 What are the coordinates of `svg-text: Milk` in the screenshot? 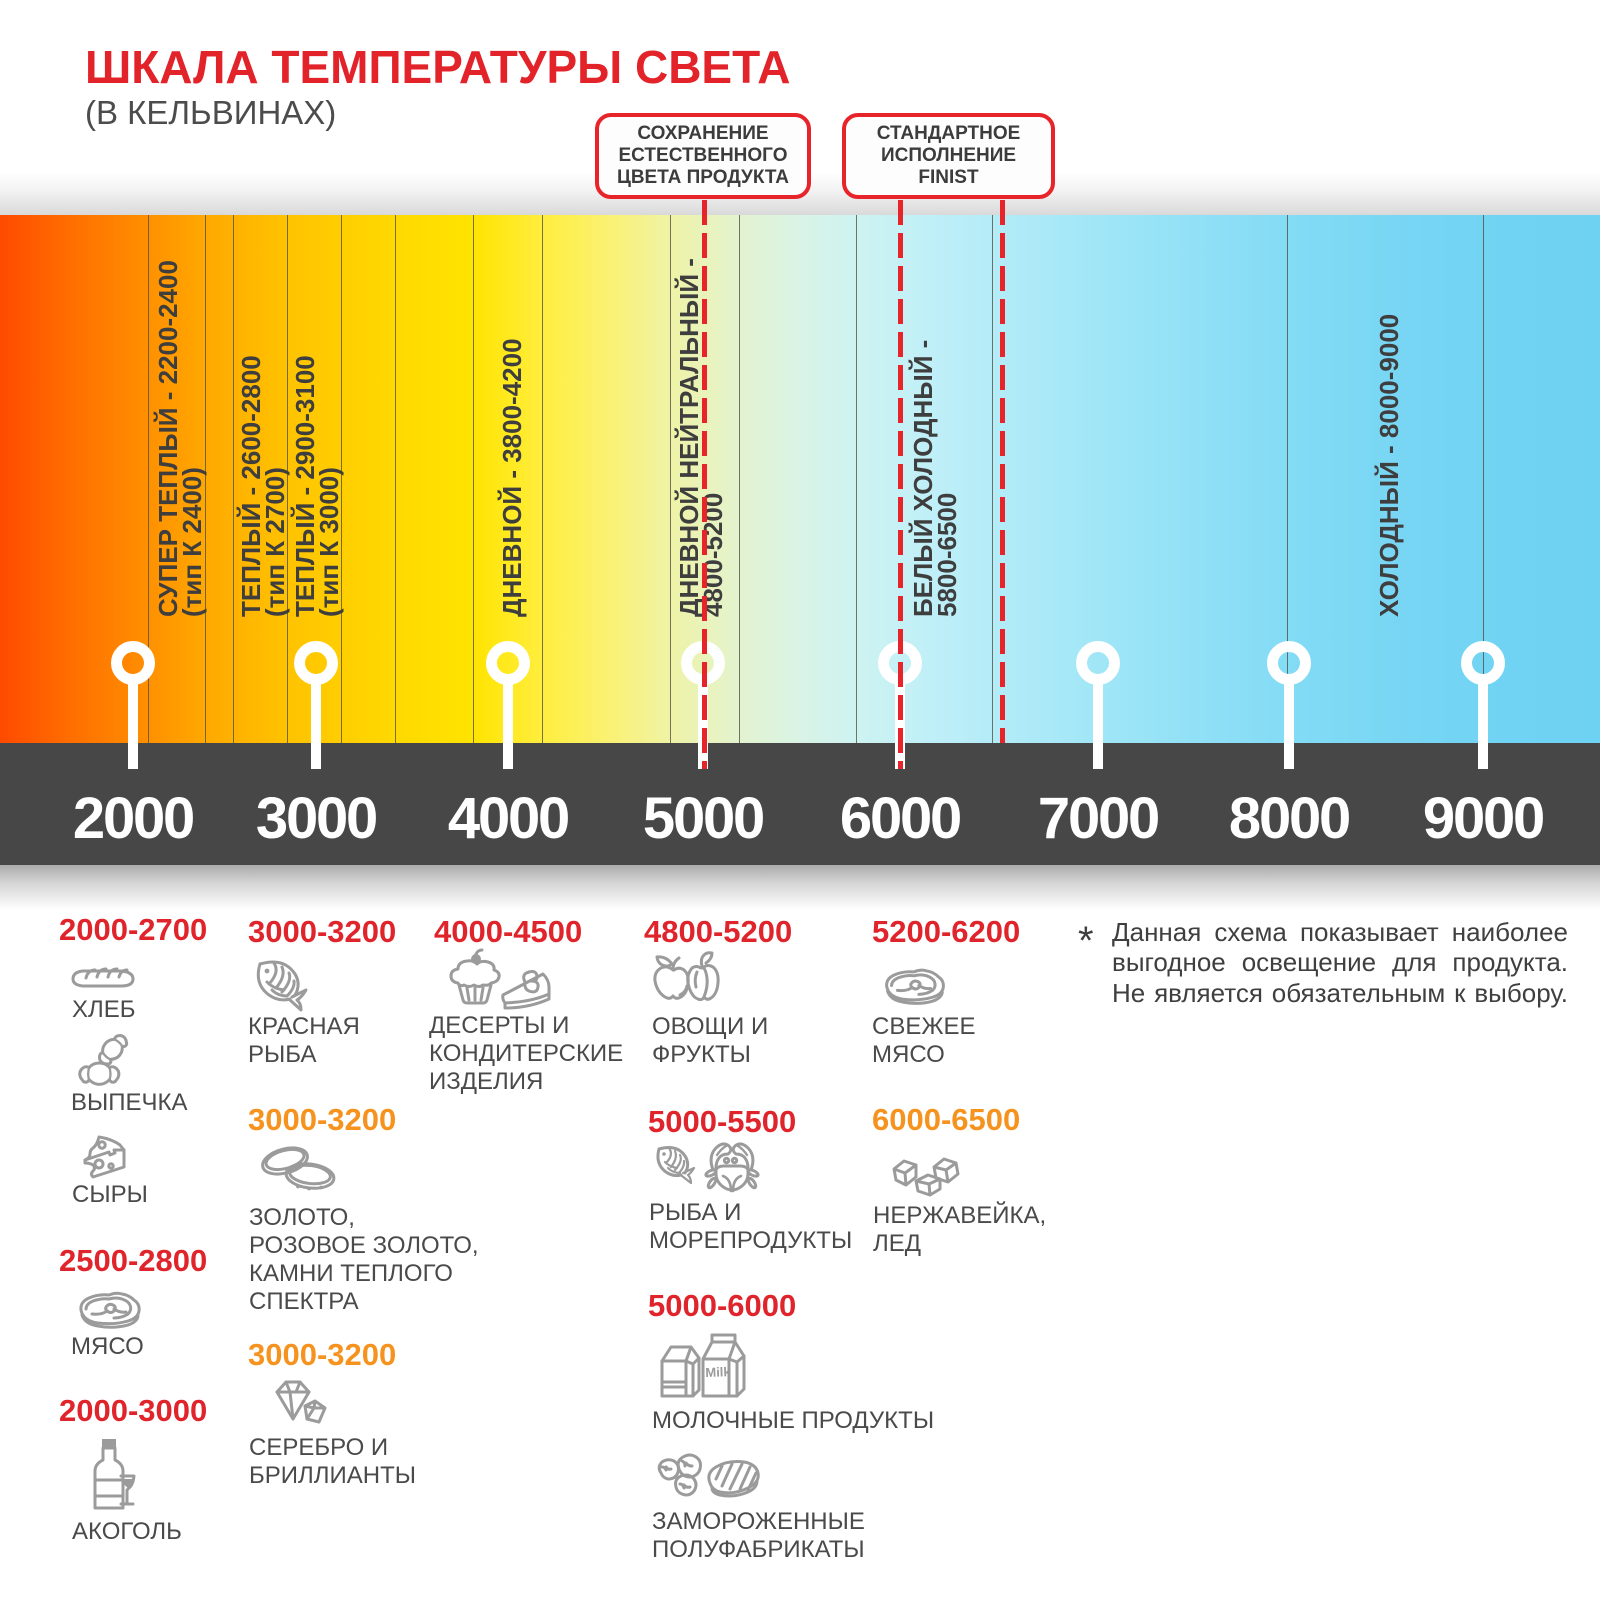 It's located at (718, 1372).